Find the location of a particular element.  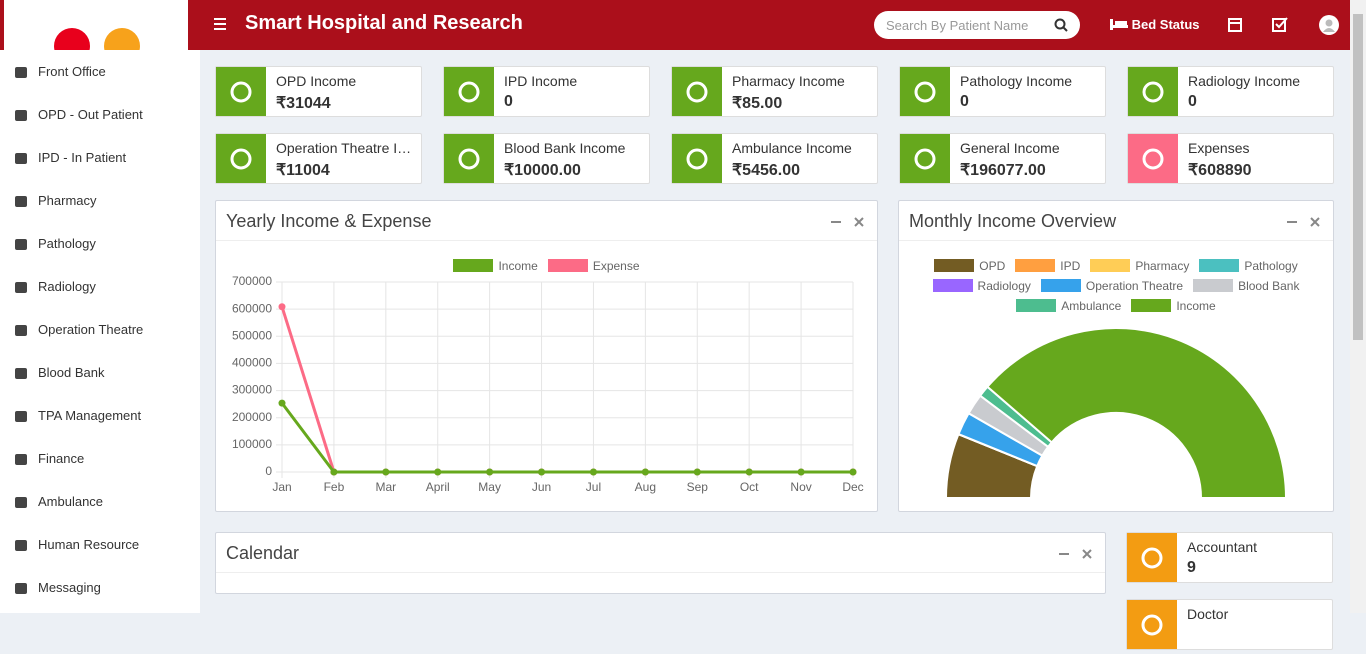

card-label: Blood Bank Income is located at coordinates (565, 148).